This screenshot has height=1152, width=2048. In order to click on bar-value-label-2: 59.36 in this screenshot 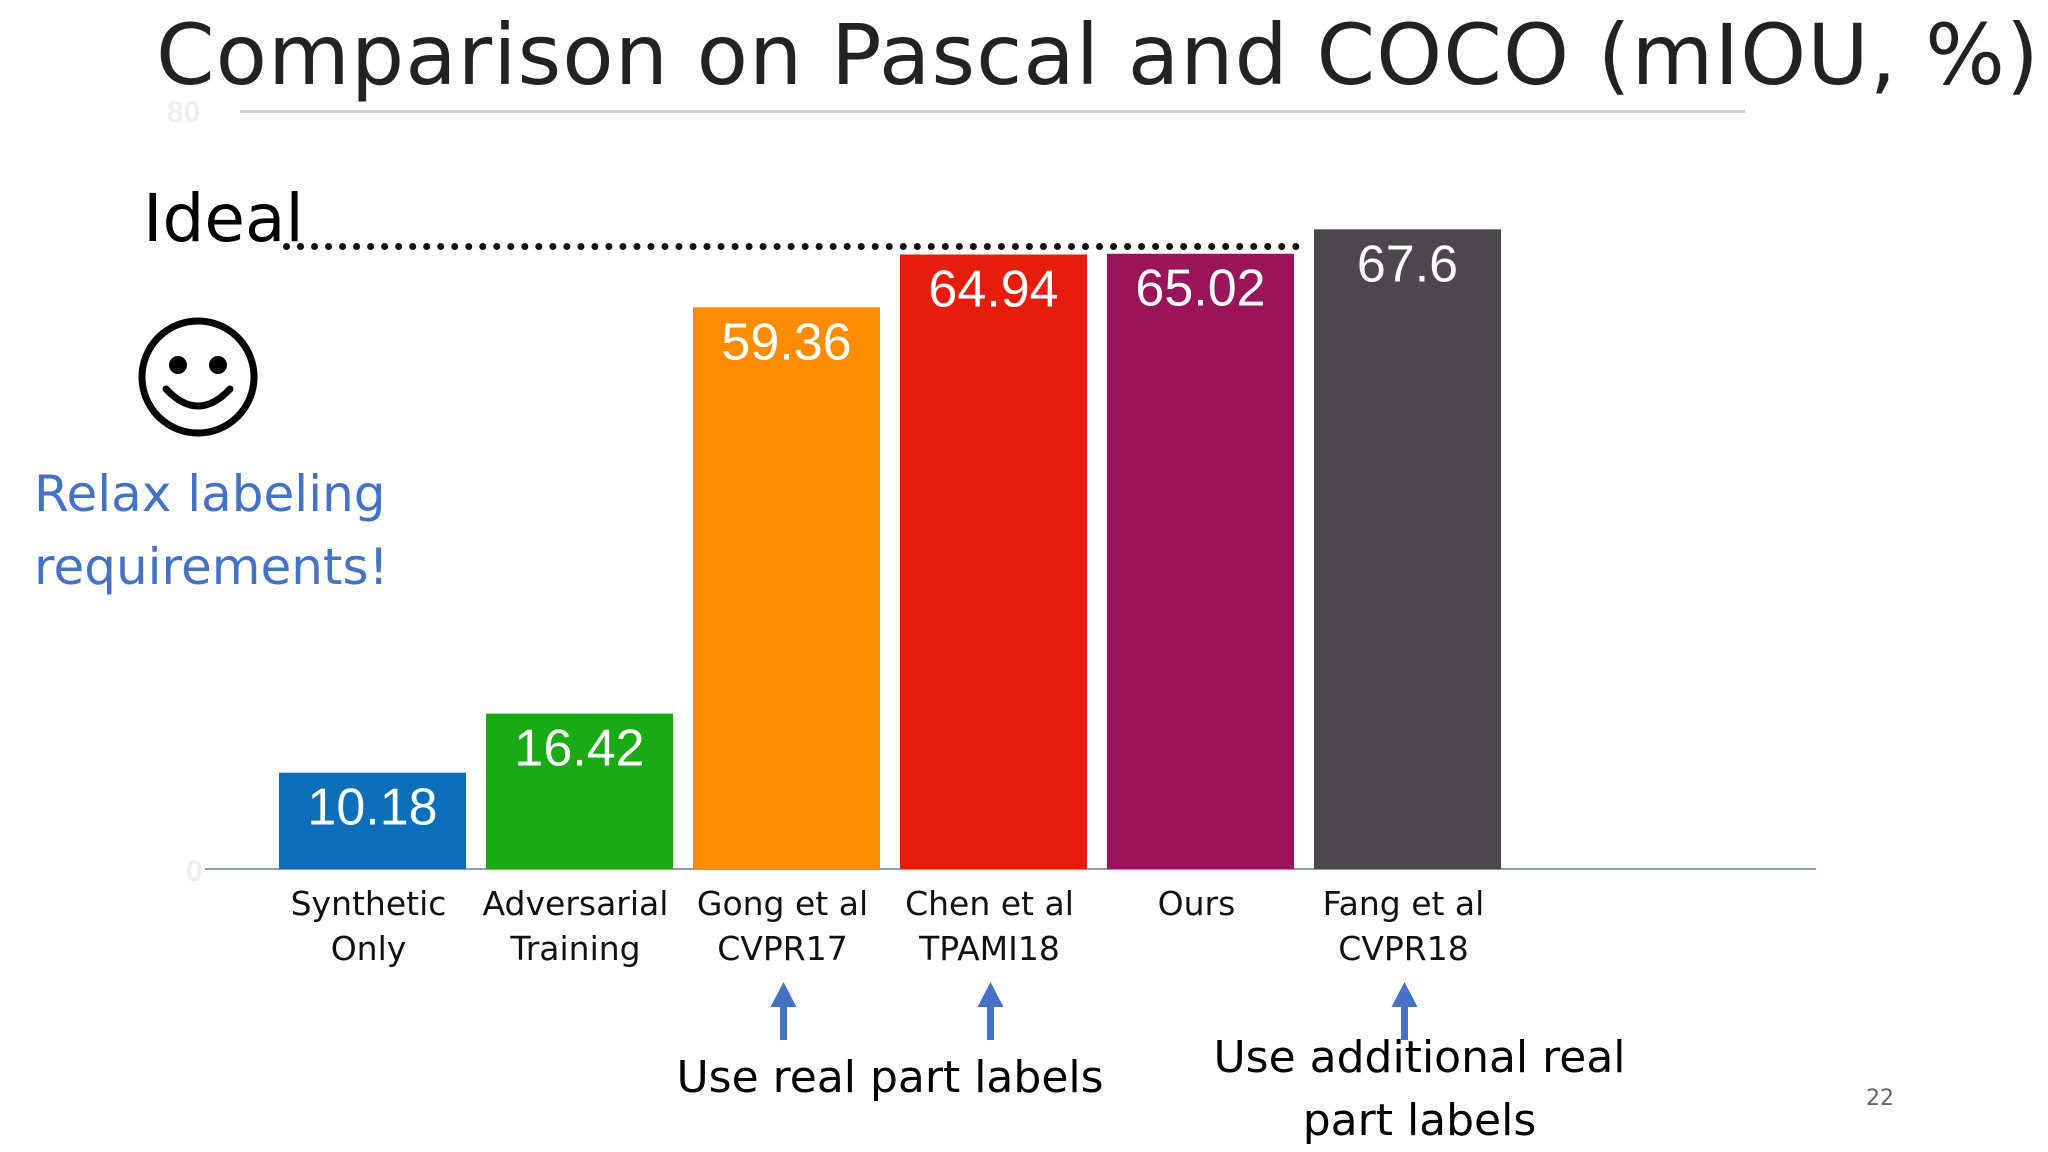, I will do `click(786, 342)`.